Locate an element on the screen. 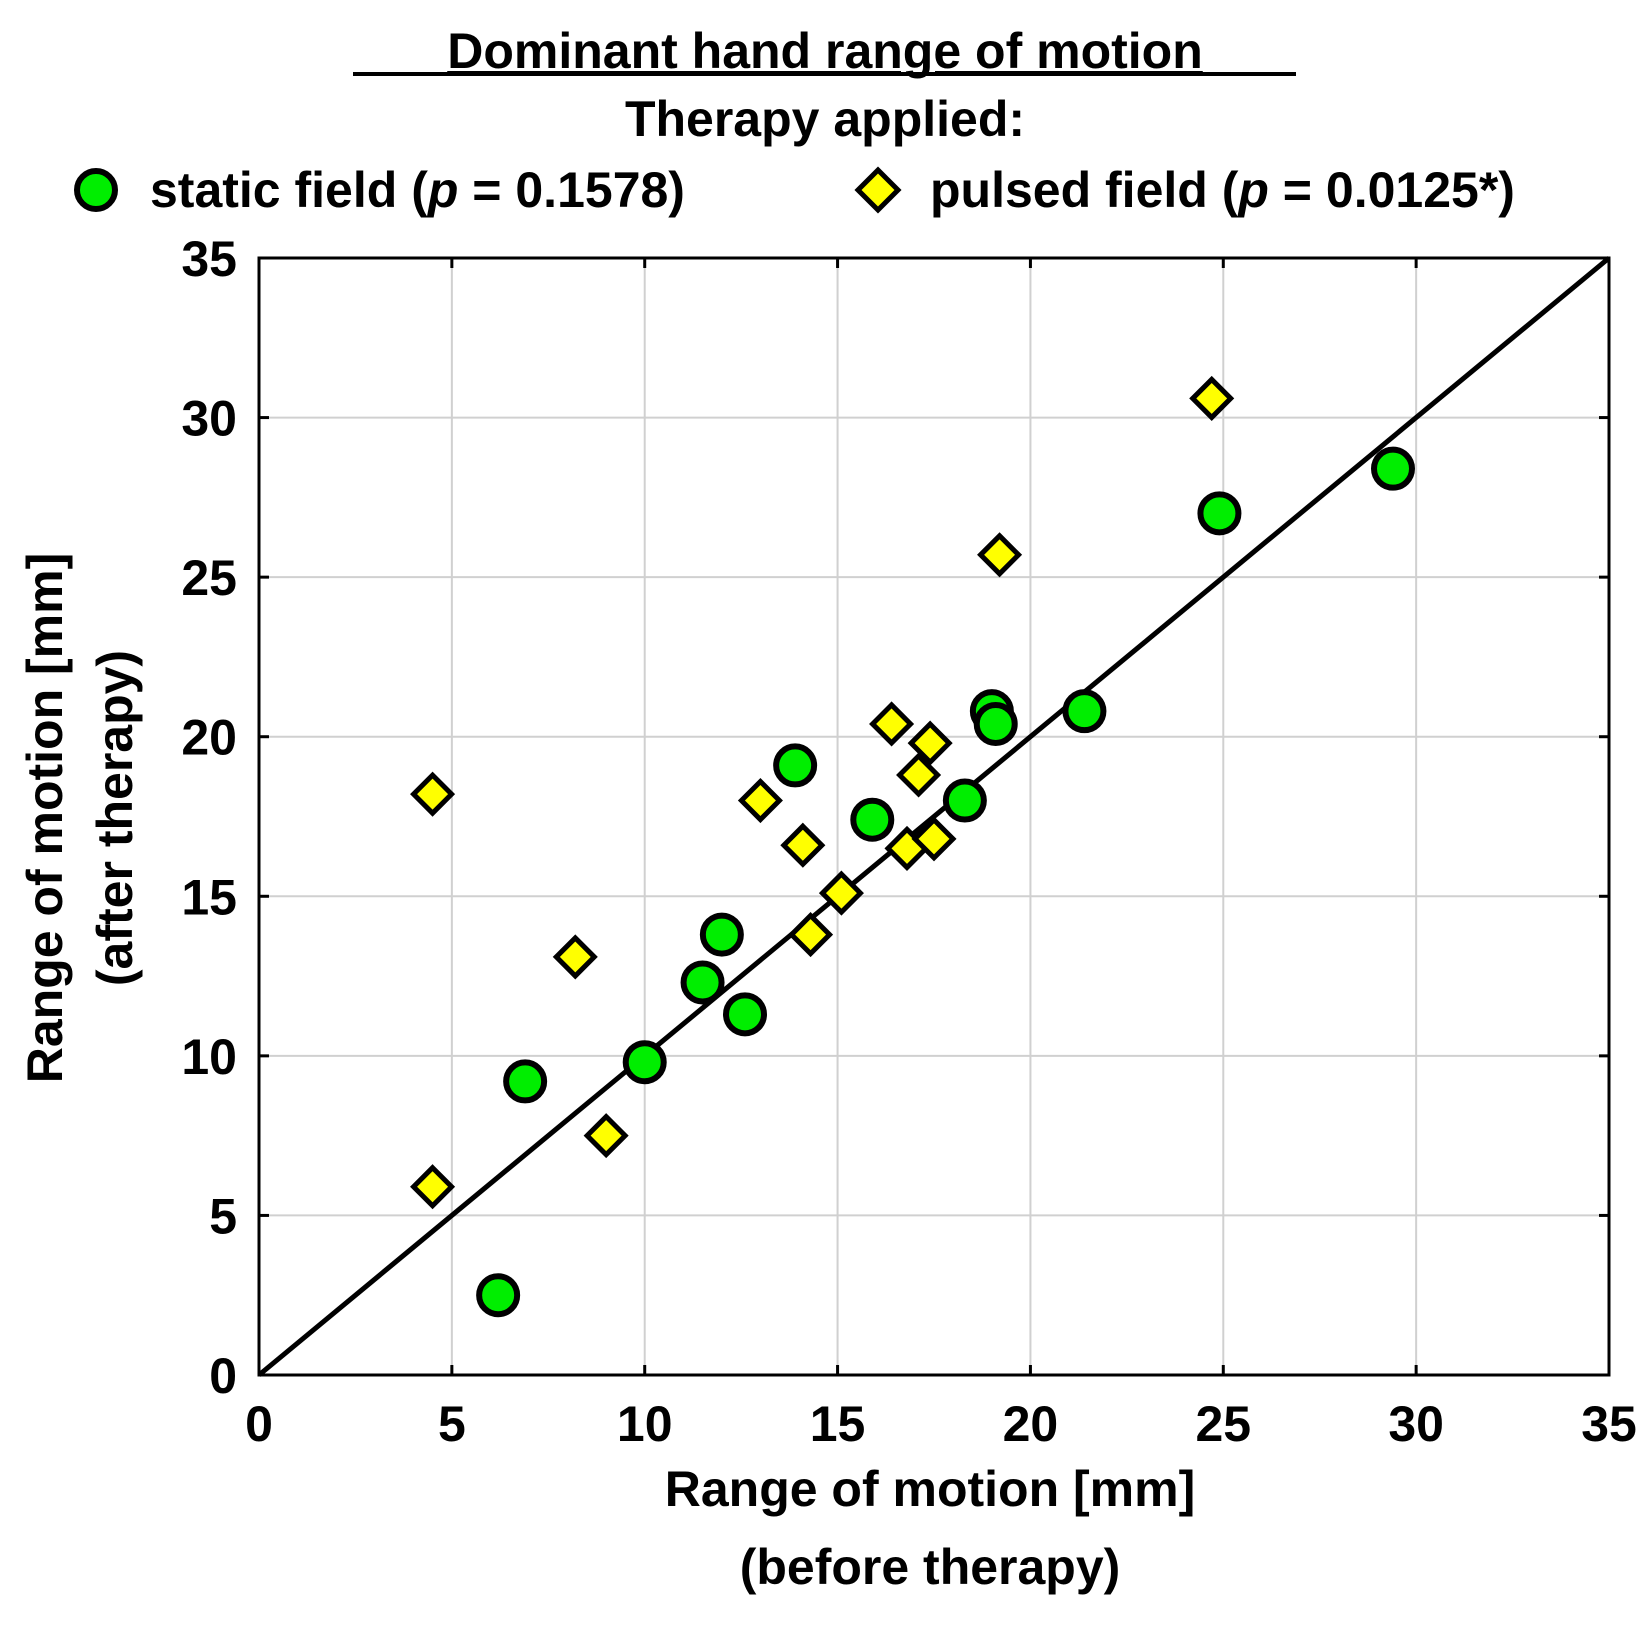 The height and width of the screenshot is (1636, 1649). x-tick-label: 15 is located at coordinates (838, 1424).